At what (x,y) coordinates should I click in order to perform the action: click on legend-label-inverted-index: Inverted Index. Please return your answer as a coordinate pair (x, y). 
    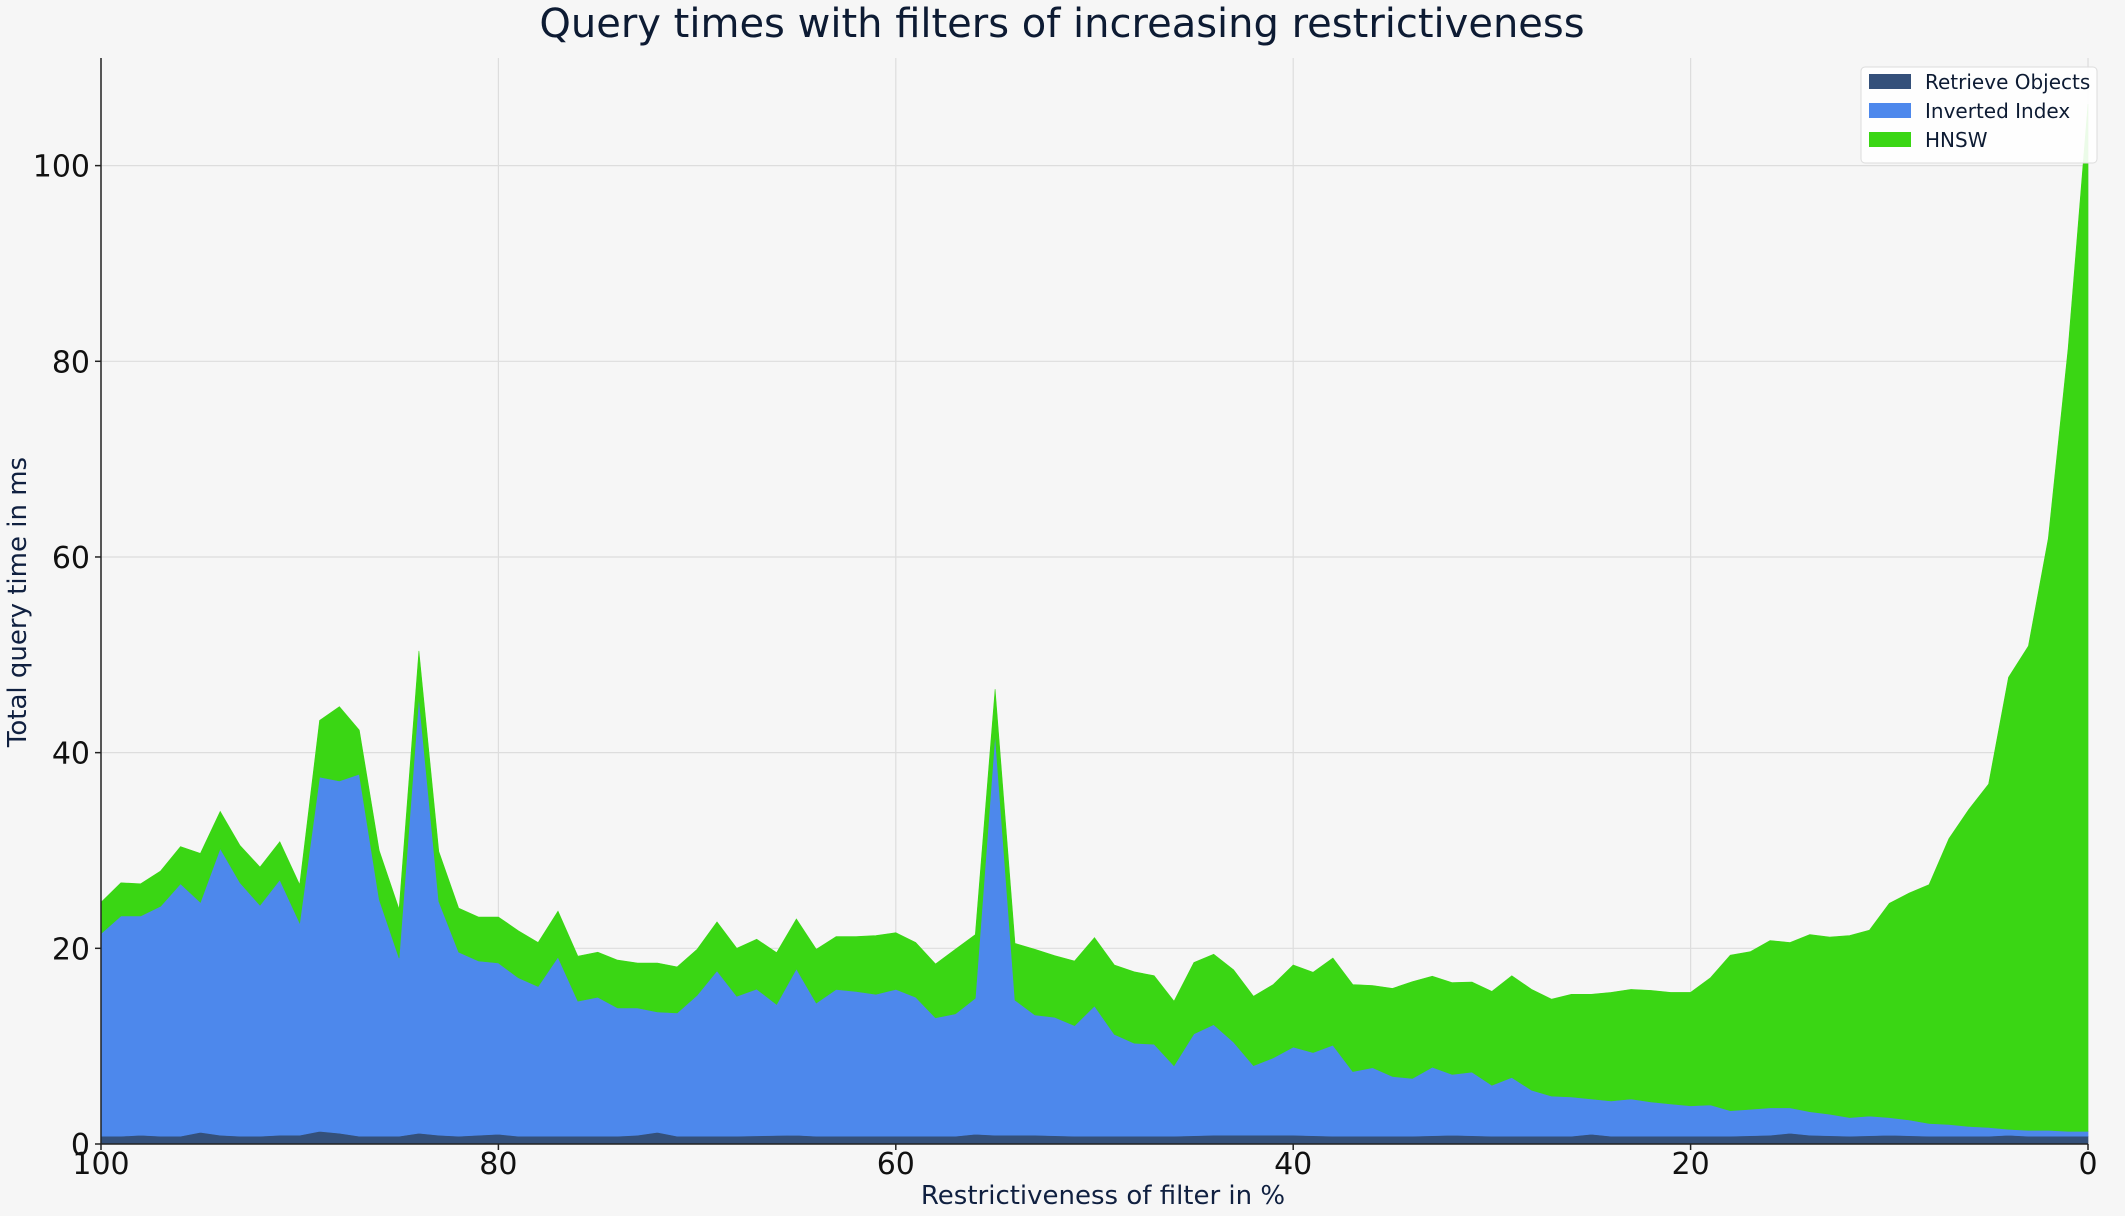
    Looking at the image, I should click on (1997, 111).